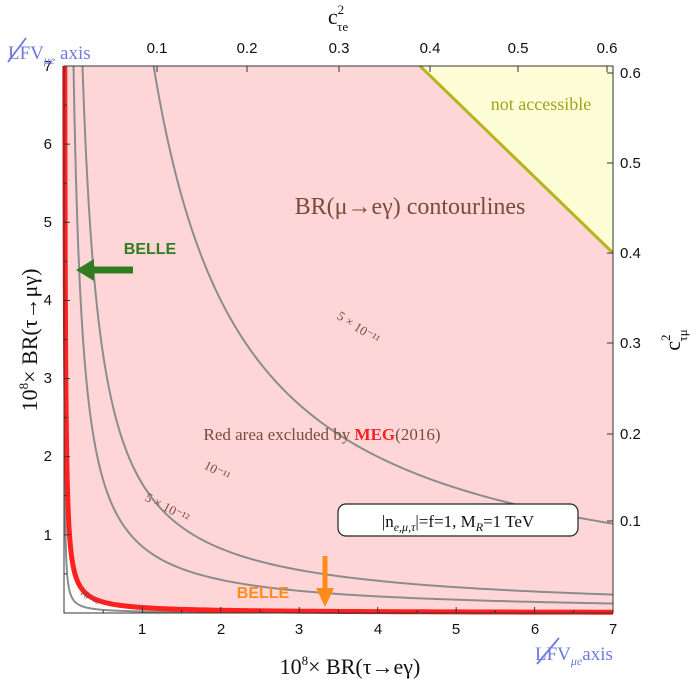 The image size is (692, 689). What do you see at coordinates (574, 656) in the screenshot?
I see `svg-text: LFVμeaxis` at bounding box center [574, 656].